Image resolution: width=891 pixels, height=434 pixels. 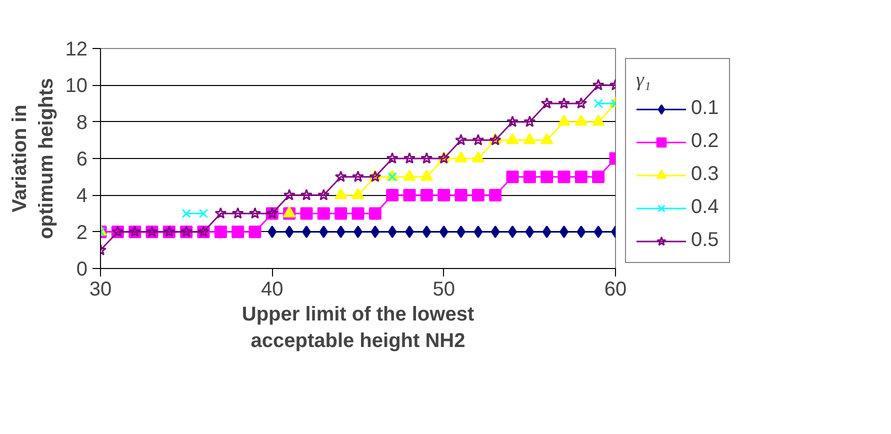 What do you see at coordinates (443, 289) in the screenshot?
I see `x-tick-label: 50` at bounding box center [443, 289].